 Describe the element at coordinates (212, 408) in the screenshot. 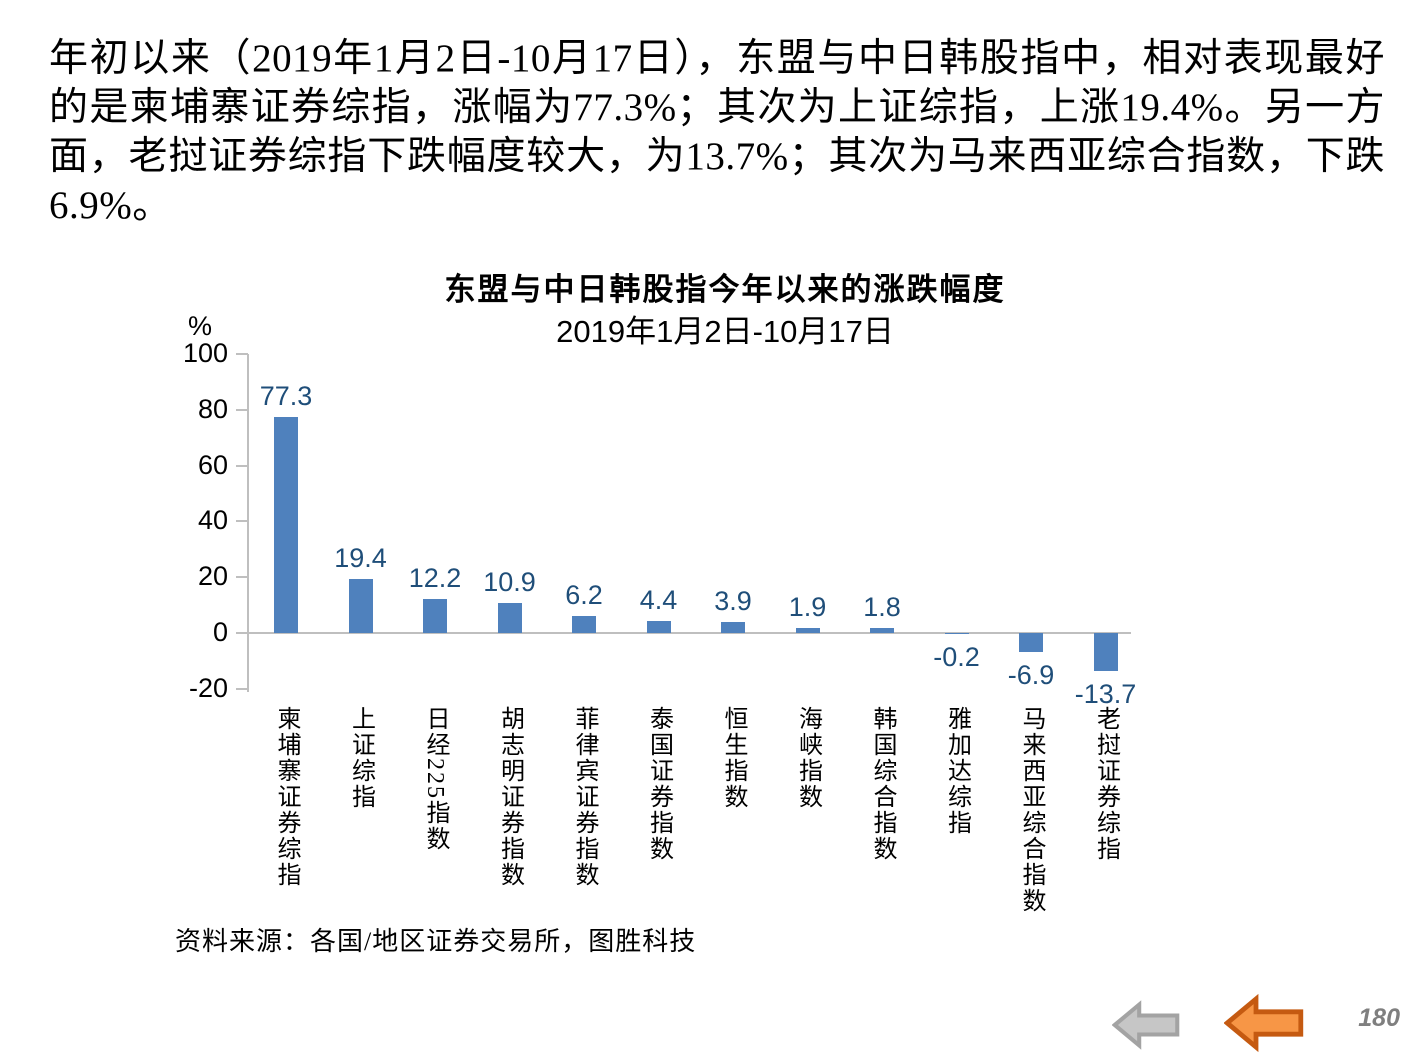

I see `y-tick-label: 80` at that location.